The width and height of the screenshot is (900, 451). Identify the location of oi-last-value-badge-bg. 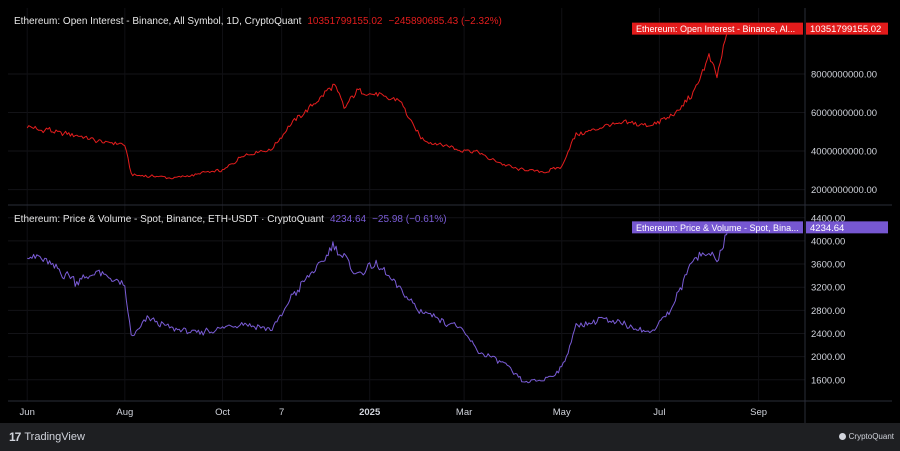
(847, 28).